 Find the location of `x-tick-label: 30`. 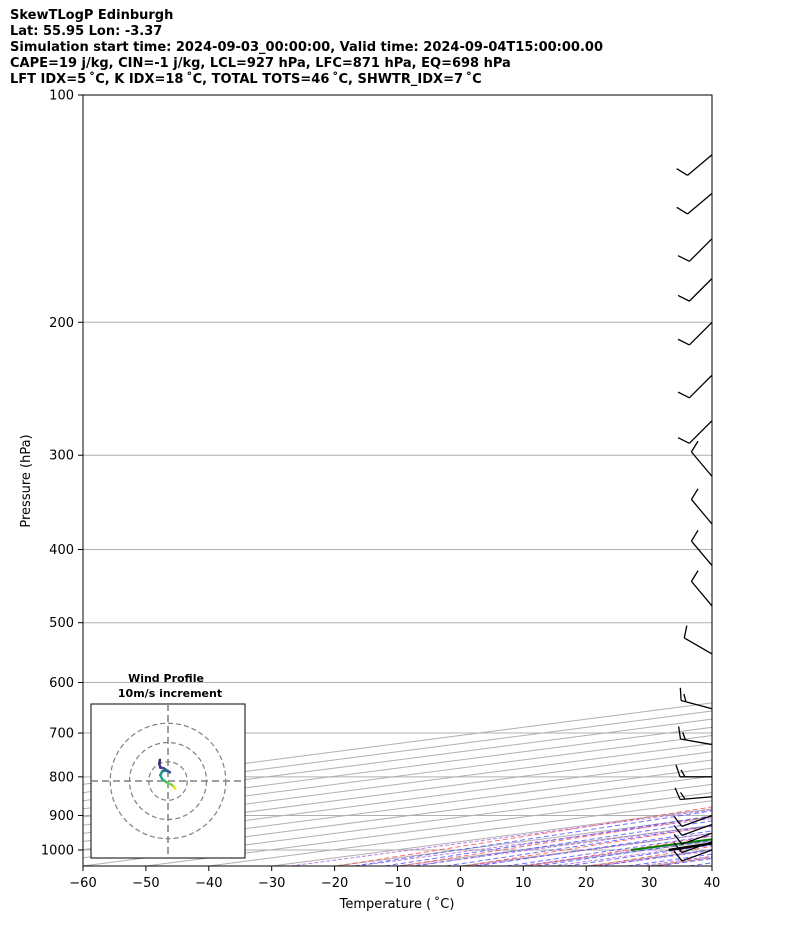

x-tick-label: 30 is located at coordinates (649, 883).